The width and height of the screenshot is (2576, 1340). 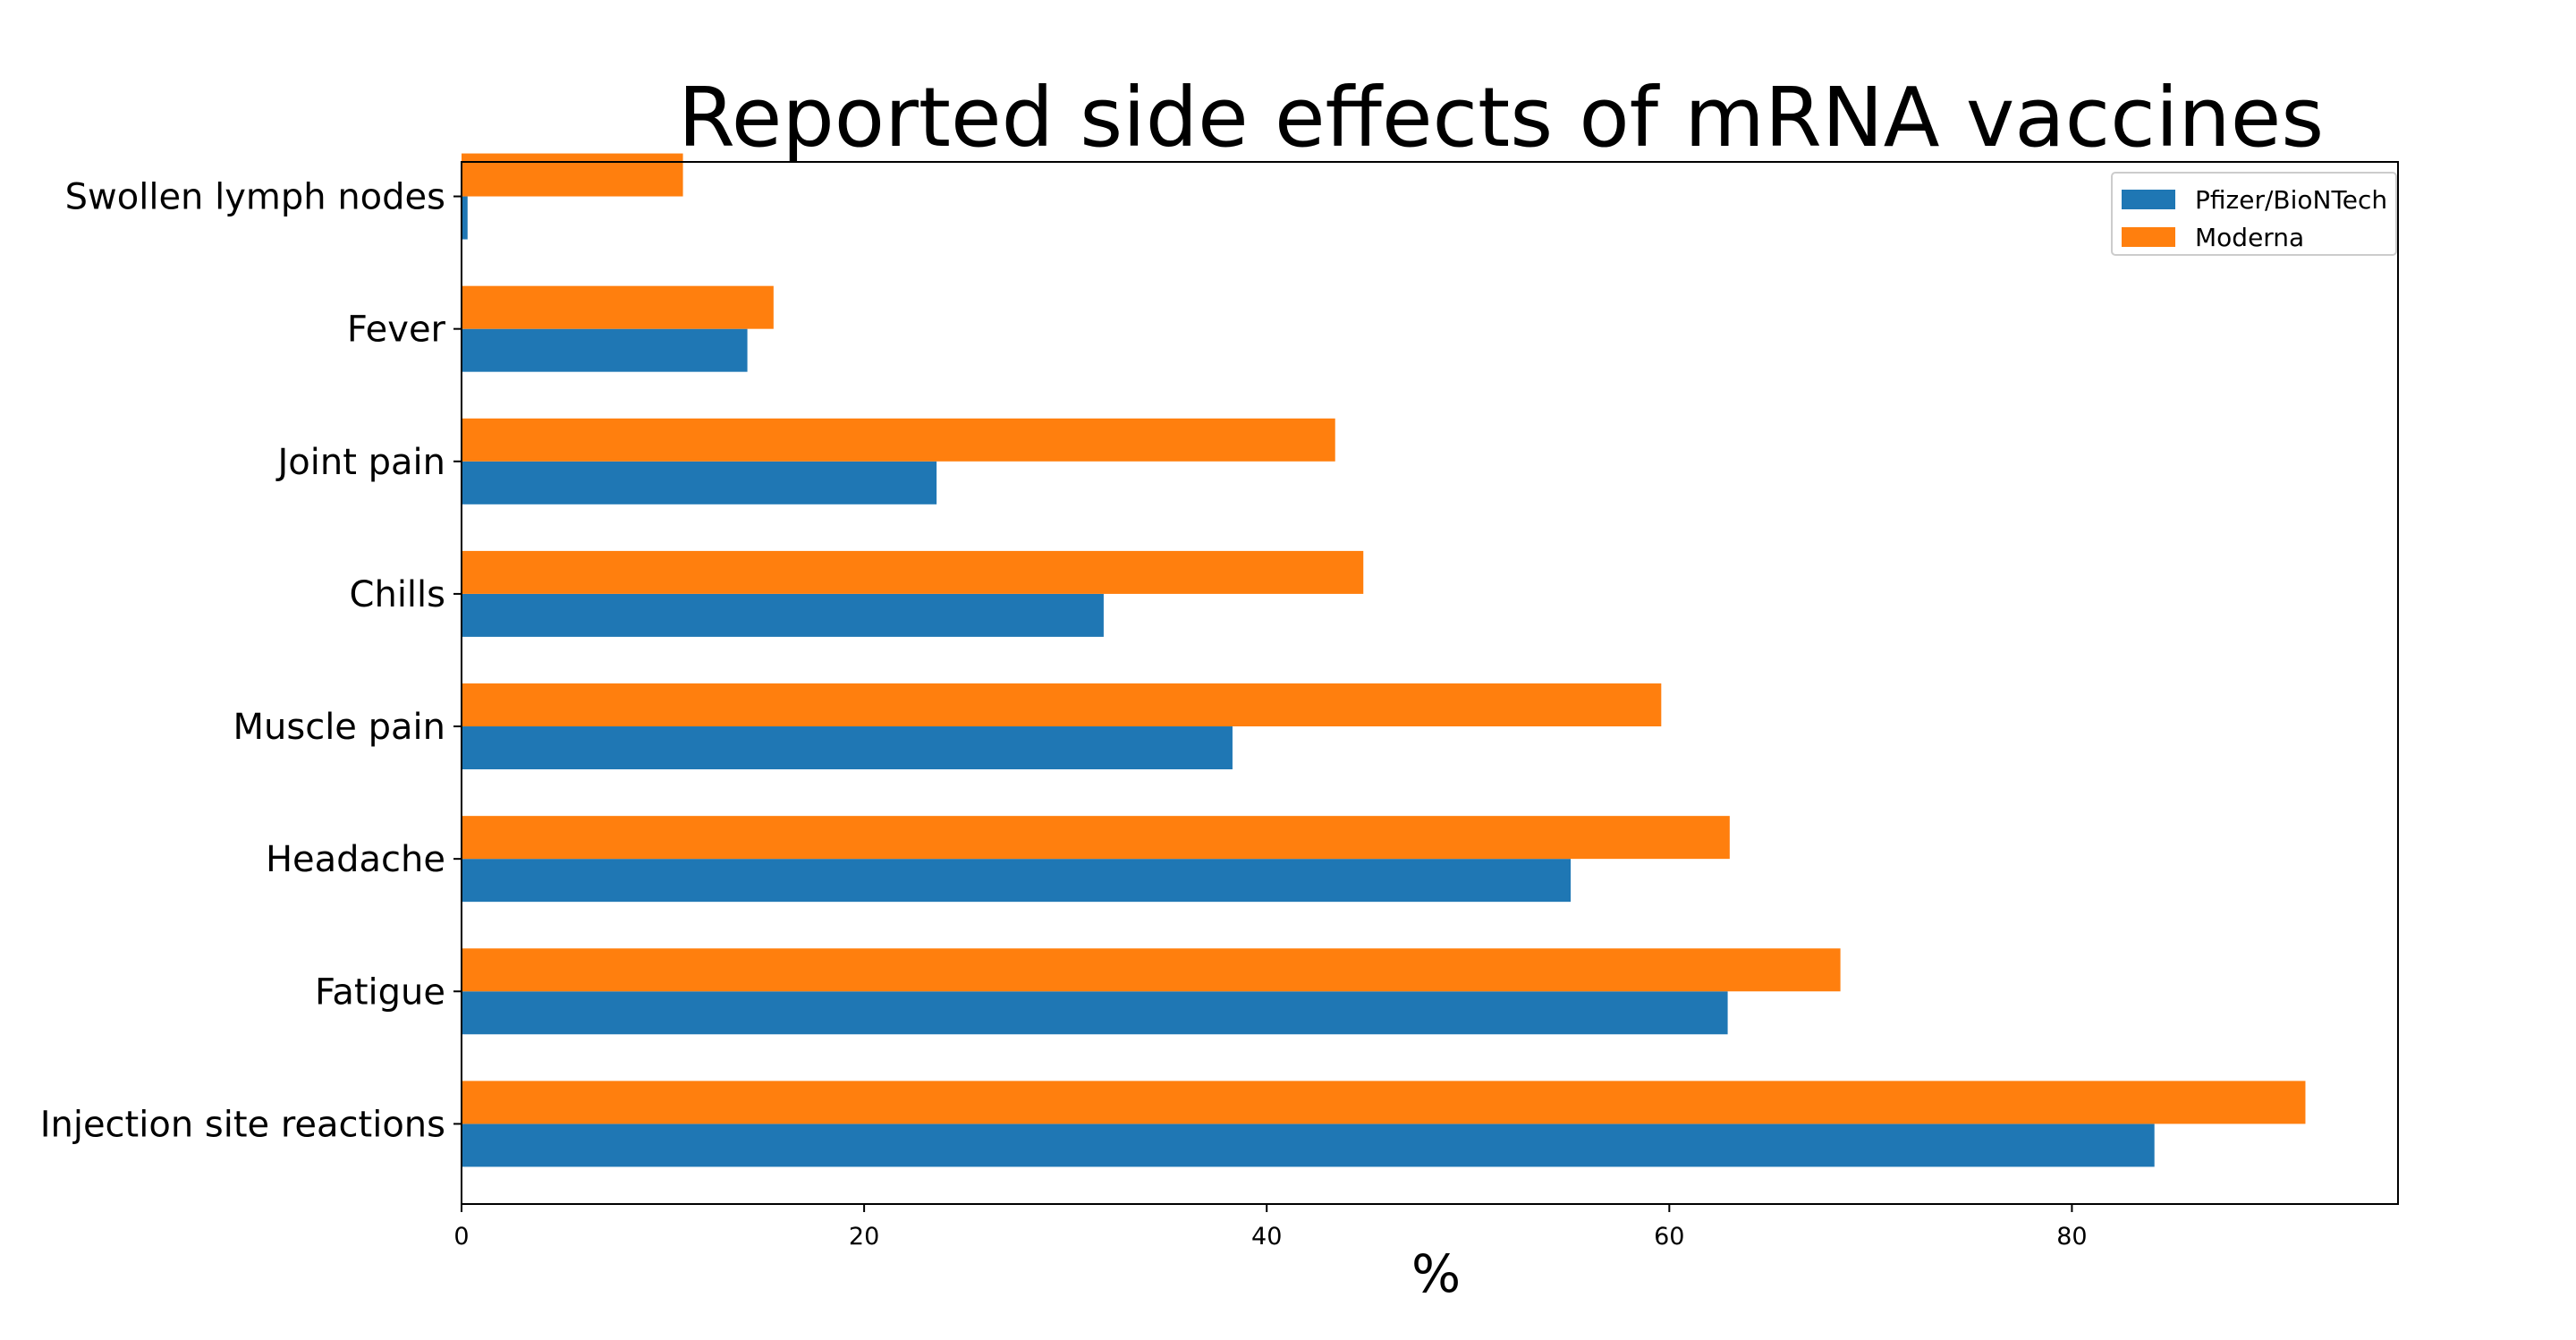 I want to click on y-tick-label: Fever, so click(x=396, y=330).